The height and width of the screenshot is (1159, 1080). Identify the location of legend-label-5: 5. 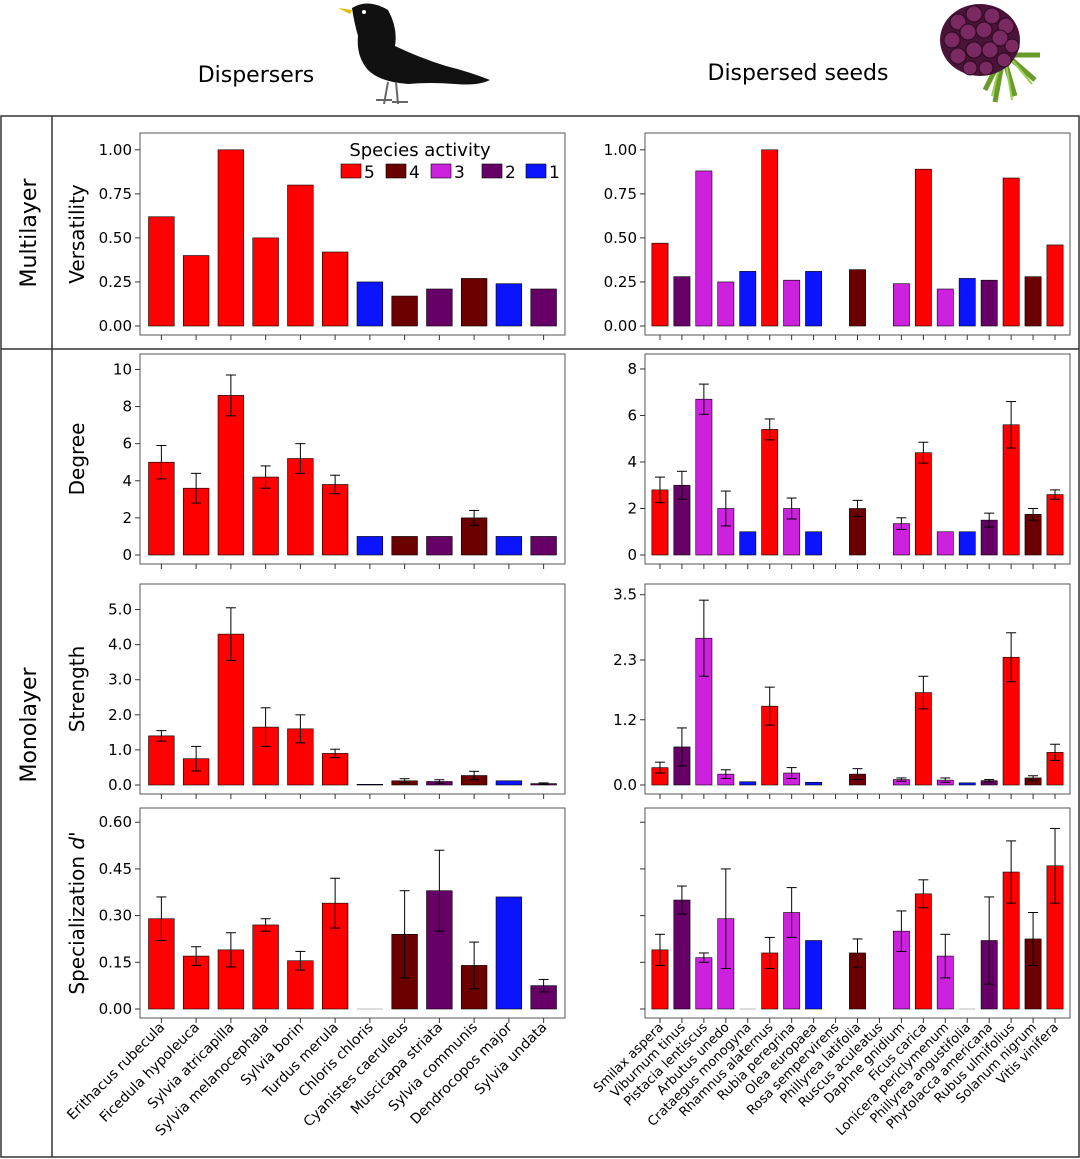
(369, 173).